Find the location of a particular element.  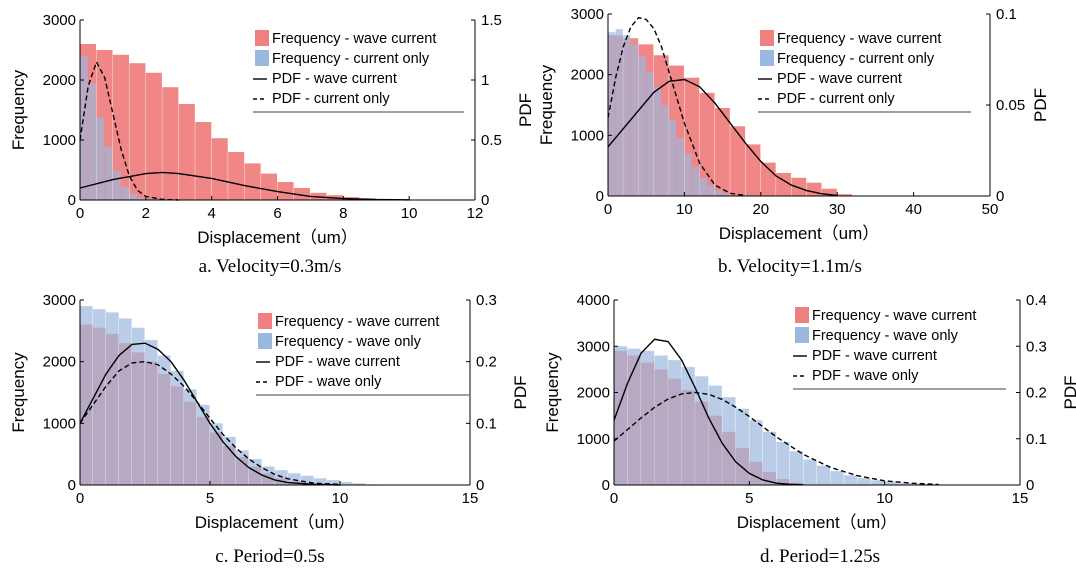

y2-tick-label: 0.05 is located at coordinates (1010, 105).